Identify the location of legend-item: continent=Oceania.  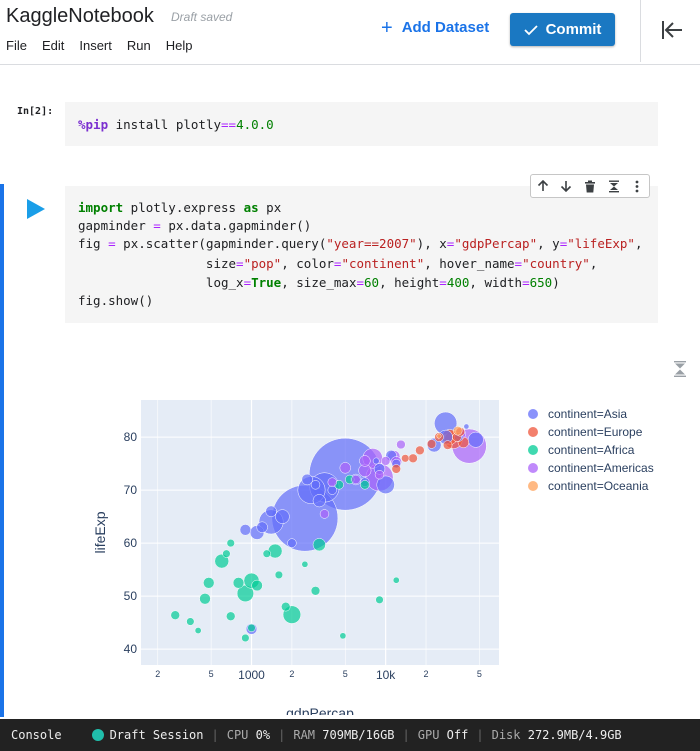
(588, 486).